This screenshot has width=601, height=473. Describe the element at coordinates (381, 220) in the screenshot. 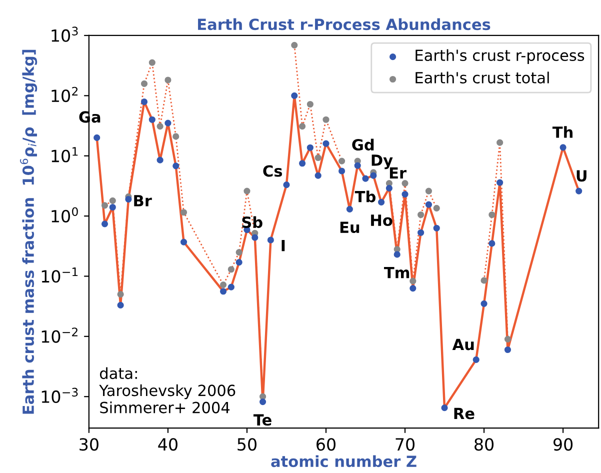

I see `annotation: Ho` at that location.